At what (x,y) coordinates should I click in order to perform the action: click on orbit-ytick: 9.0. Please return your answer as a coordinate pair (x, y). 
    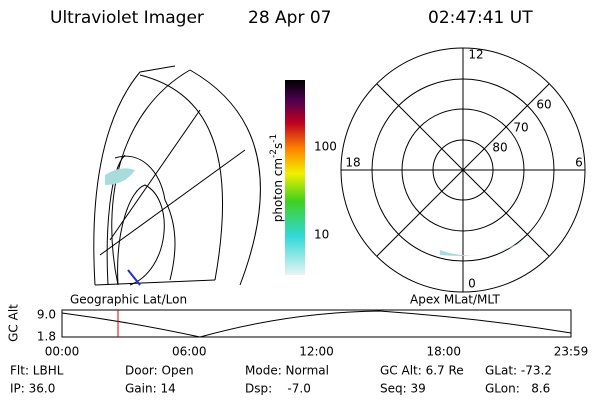
    Looking at the image, I should click on (46, 315).